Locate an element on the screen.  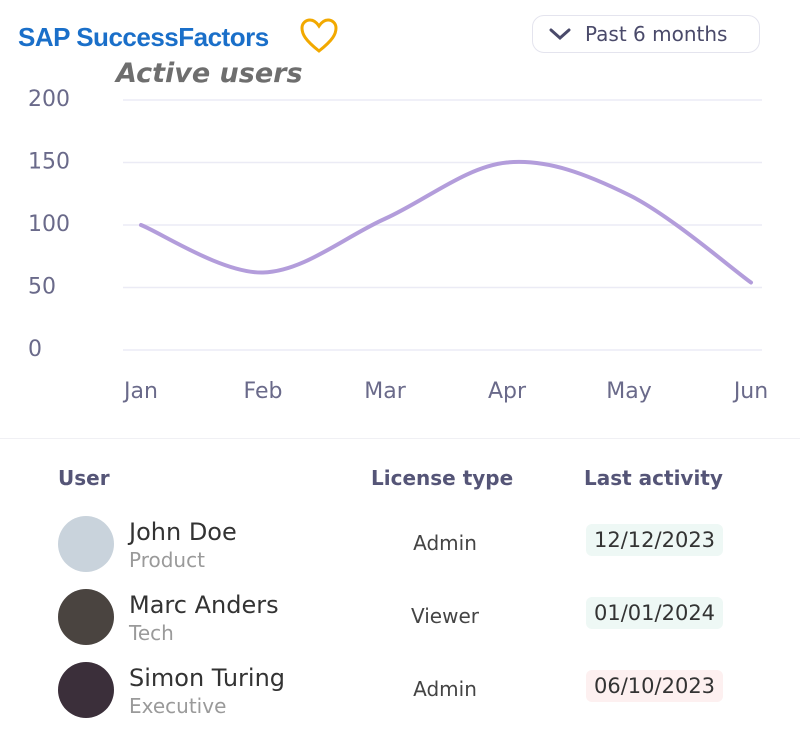
column-header: Last activity is located at coordinates (653, 478).